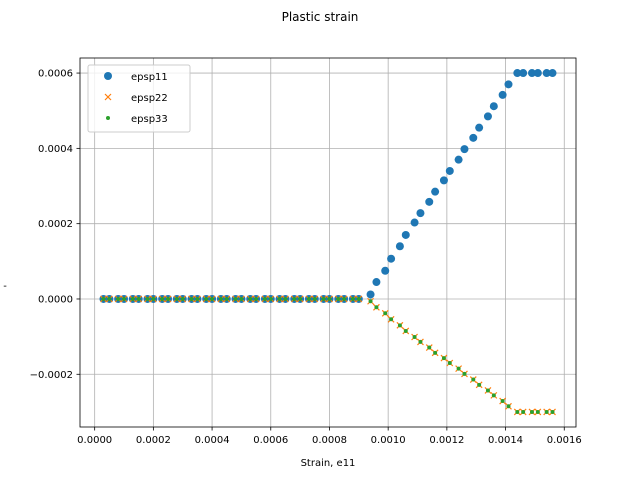 This screenshot has height=480, width=640. What do you see at coordinates (320, 17) in the screenshot?
I see `chart-title: Plastic strain` at bounding box center [320, 17].